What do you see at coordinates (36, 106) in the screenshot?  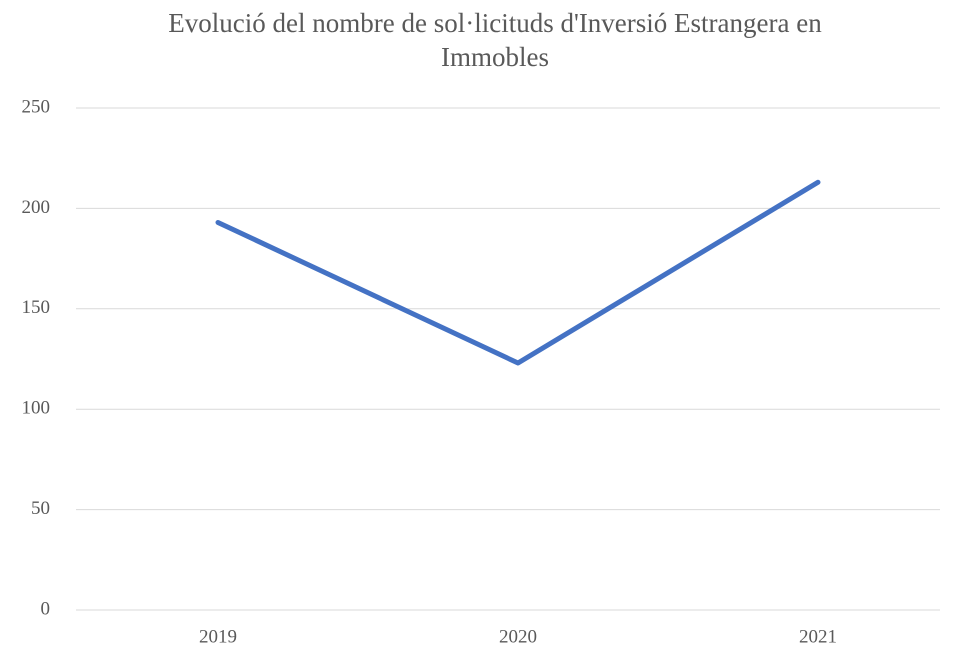 I see `y-tick-label: 250` at bounding box center [36, 106].